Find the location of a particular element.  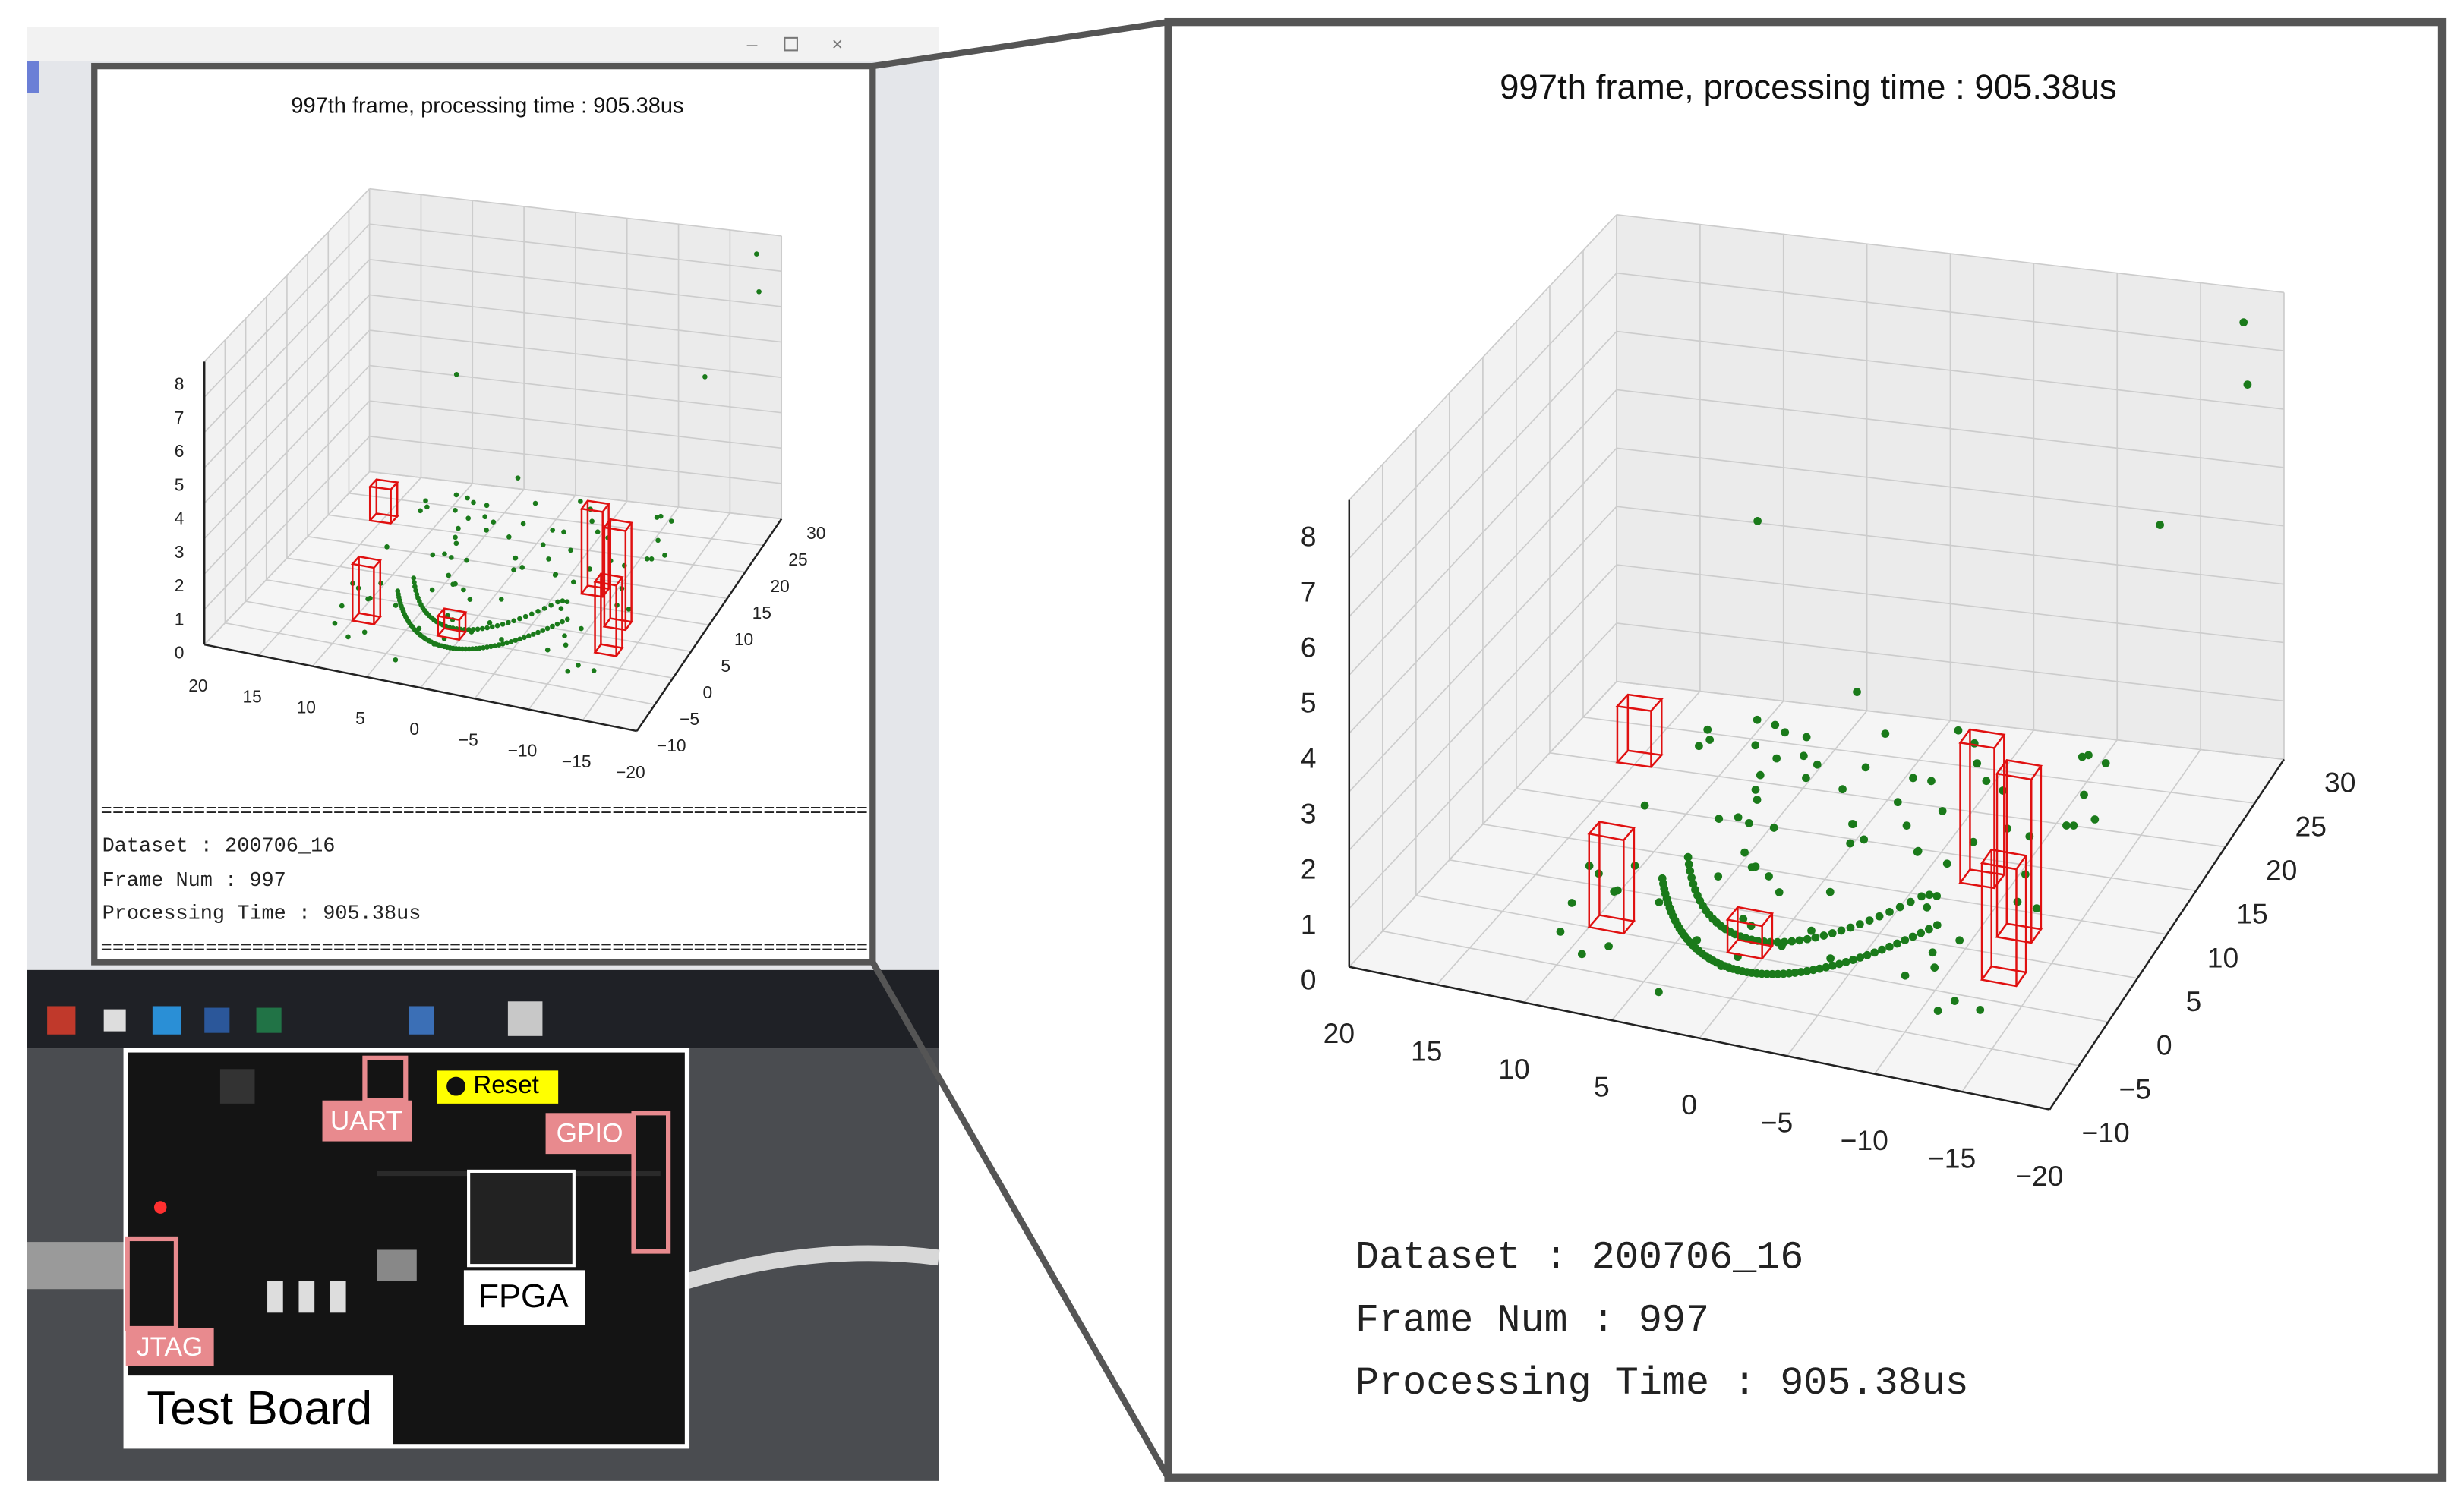

fpga-chip is located at coordinates (521, 1218).